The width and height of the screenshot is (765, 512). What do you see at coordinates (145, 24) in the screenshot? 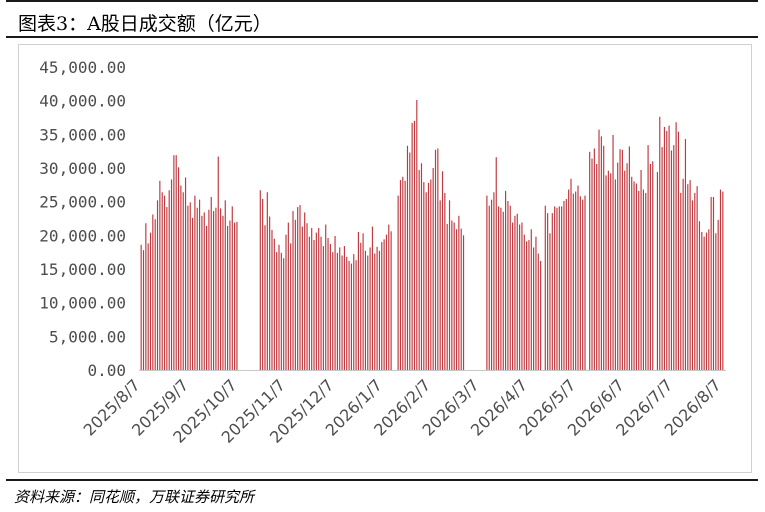
I see `figure-title: 图表3：A股日成交额（亿元）` at bounding box center [145, 24].